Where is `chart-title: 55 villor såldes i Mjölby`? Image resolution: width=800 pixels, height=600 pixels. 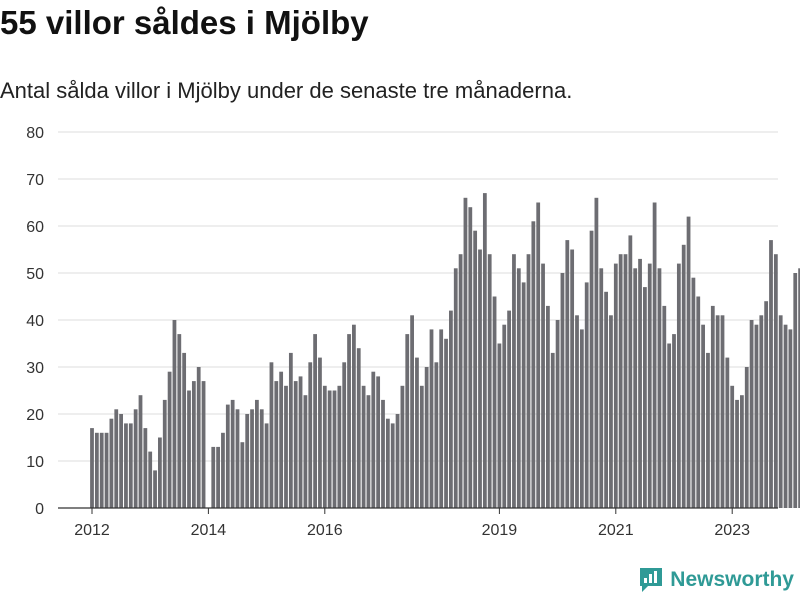 chart-title: 55 villor såldes i Mjölby is located at coordinates (184, 22).